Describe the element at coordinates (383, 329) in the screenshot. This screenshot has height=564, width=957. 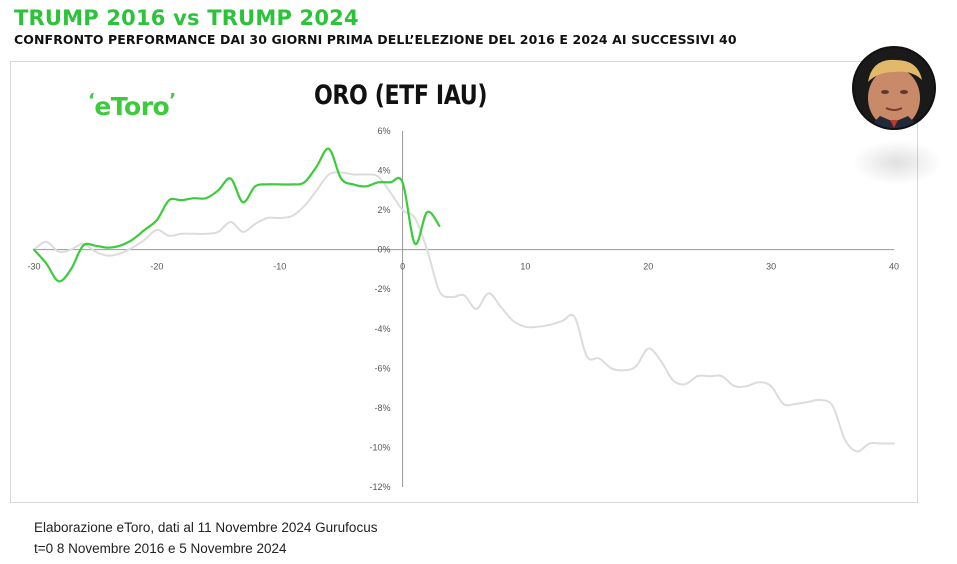
I see `y-tick-label: -4%` at that location.